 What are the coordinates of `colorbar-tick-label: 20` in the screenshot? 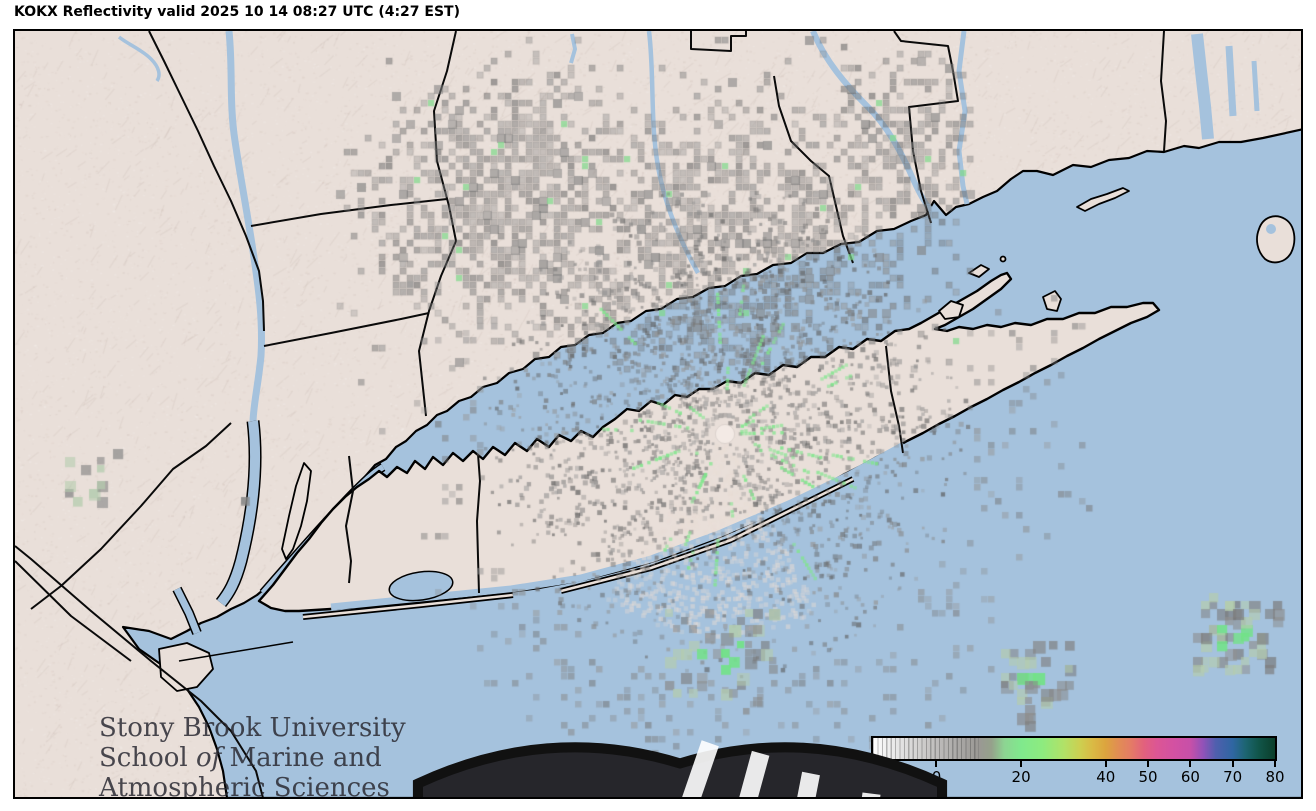 It's located at (1021, 777).